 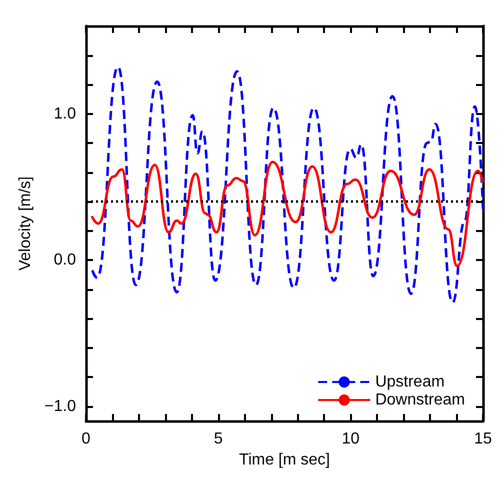 What do you see at coordinates (25, 223) in the screenshot?
I see `y-axis-title: Velocity [m/s]` at bounding box center [25, 223].